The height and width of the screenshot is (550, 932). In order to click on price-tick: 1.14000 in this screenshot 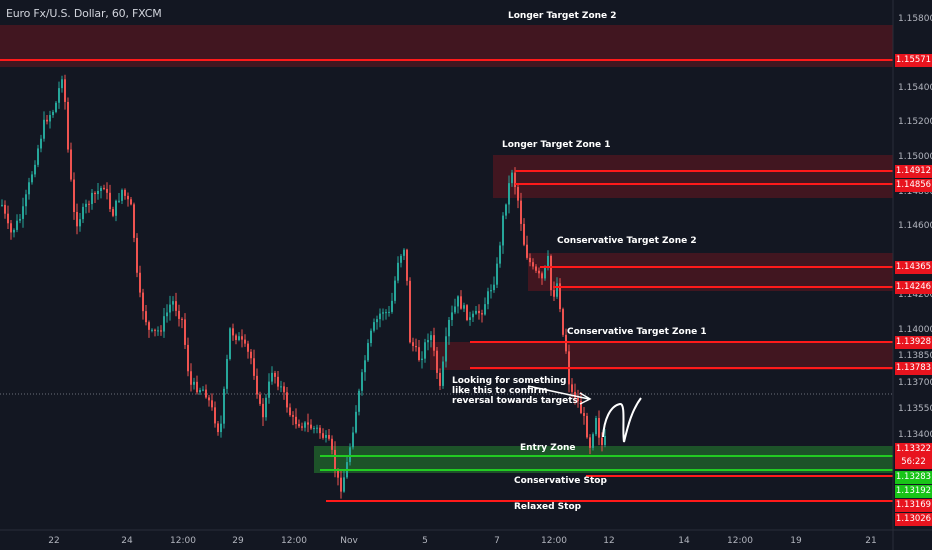, I will do `click(915, 330)`.